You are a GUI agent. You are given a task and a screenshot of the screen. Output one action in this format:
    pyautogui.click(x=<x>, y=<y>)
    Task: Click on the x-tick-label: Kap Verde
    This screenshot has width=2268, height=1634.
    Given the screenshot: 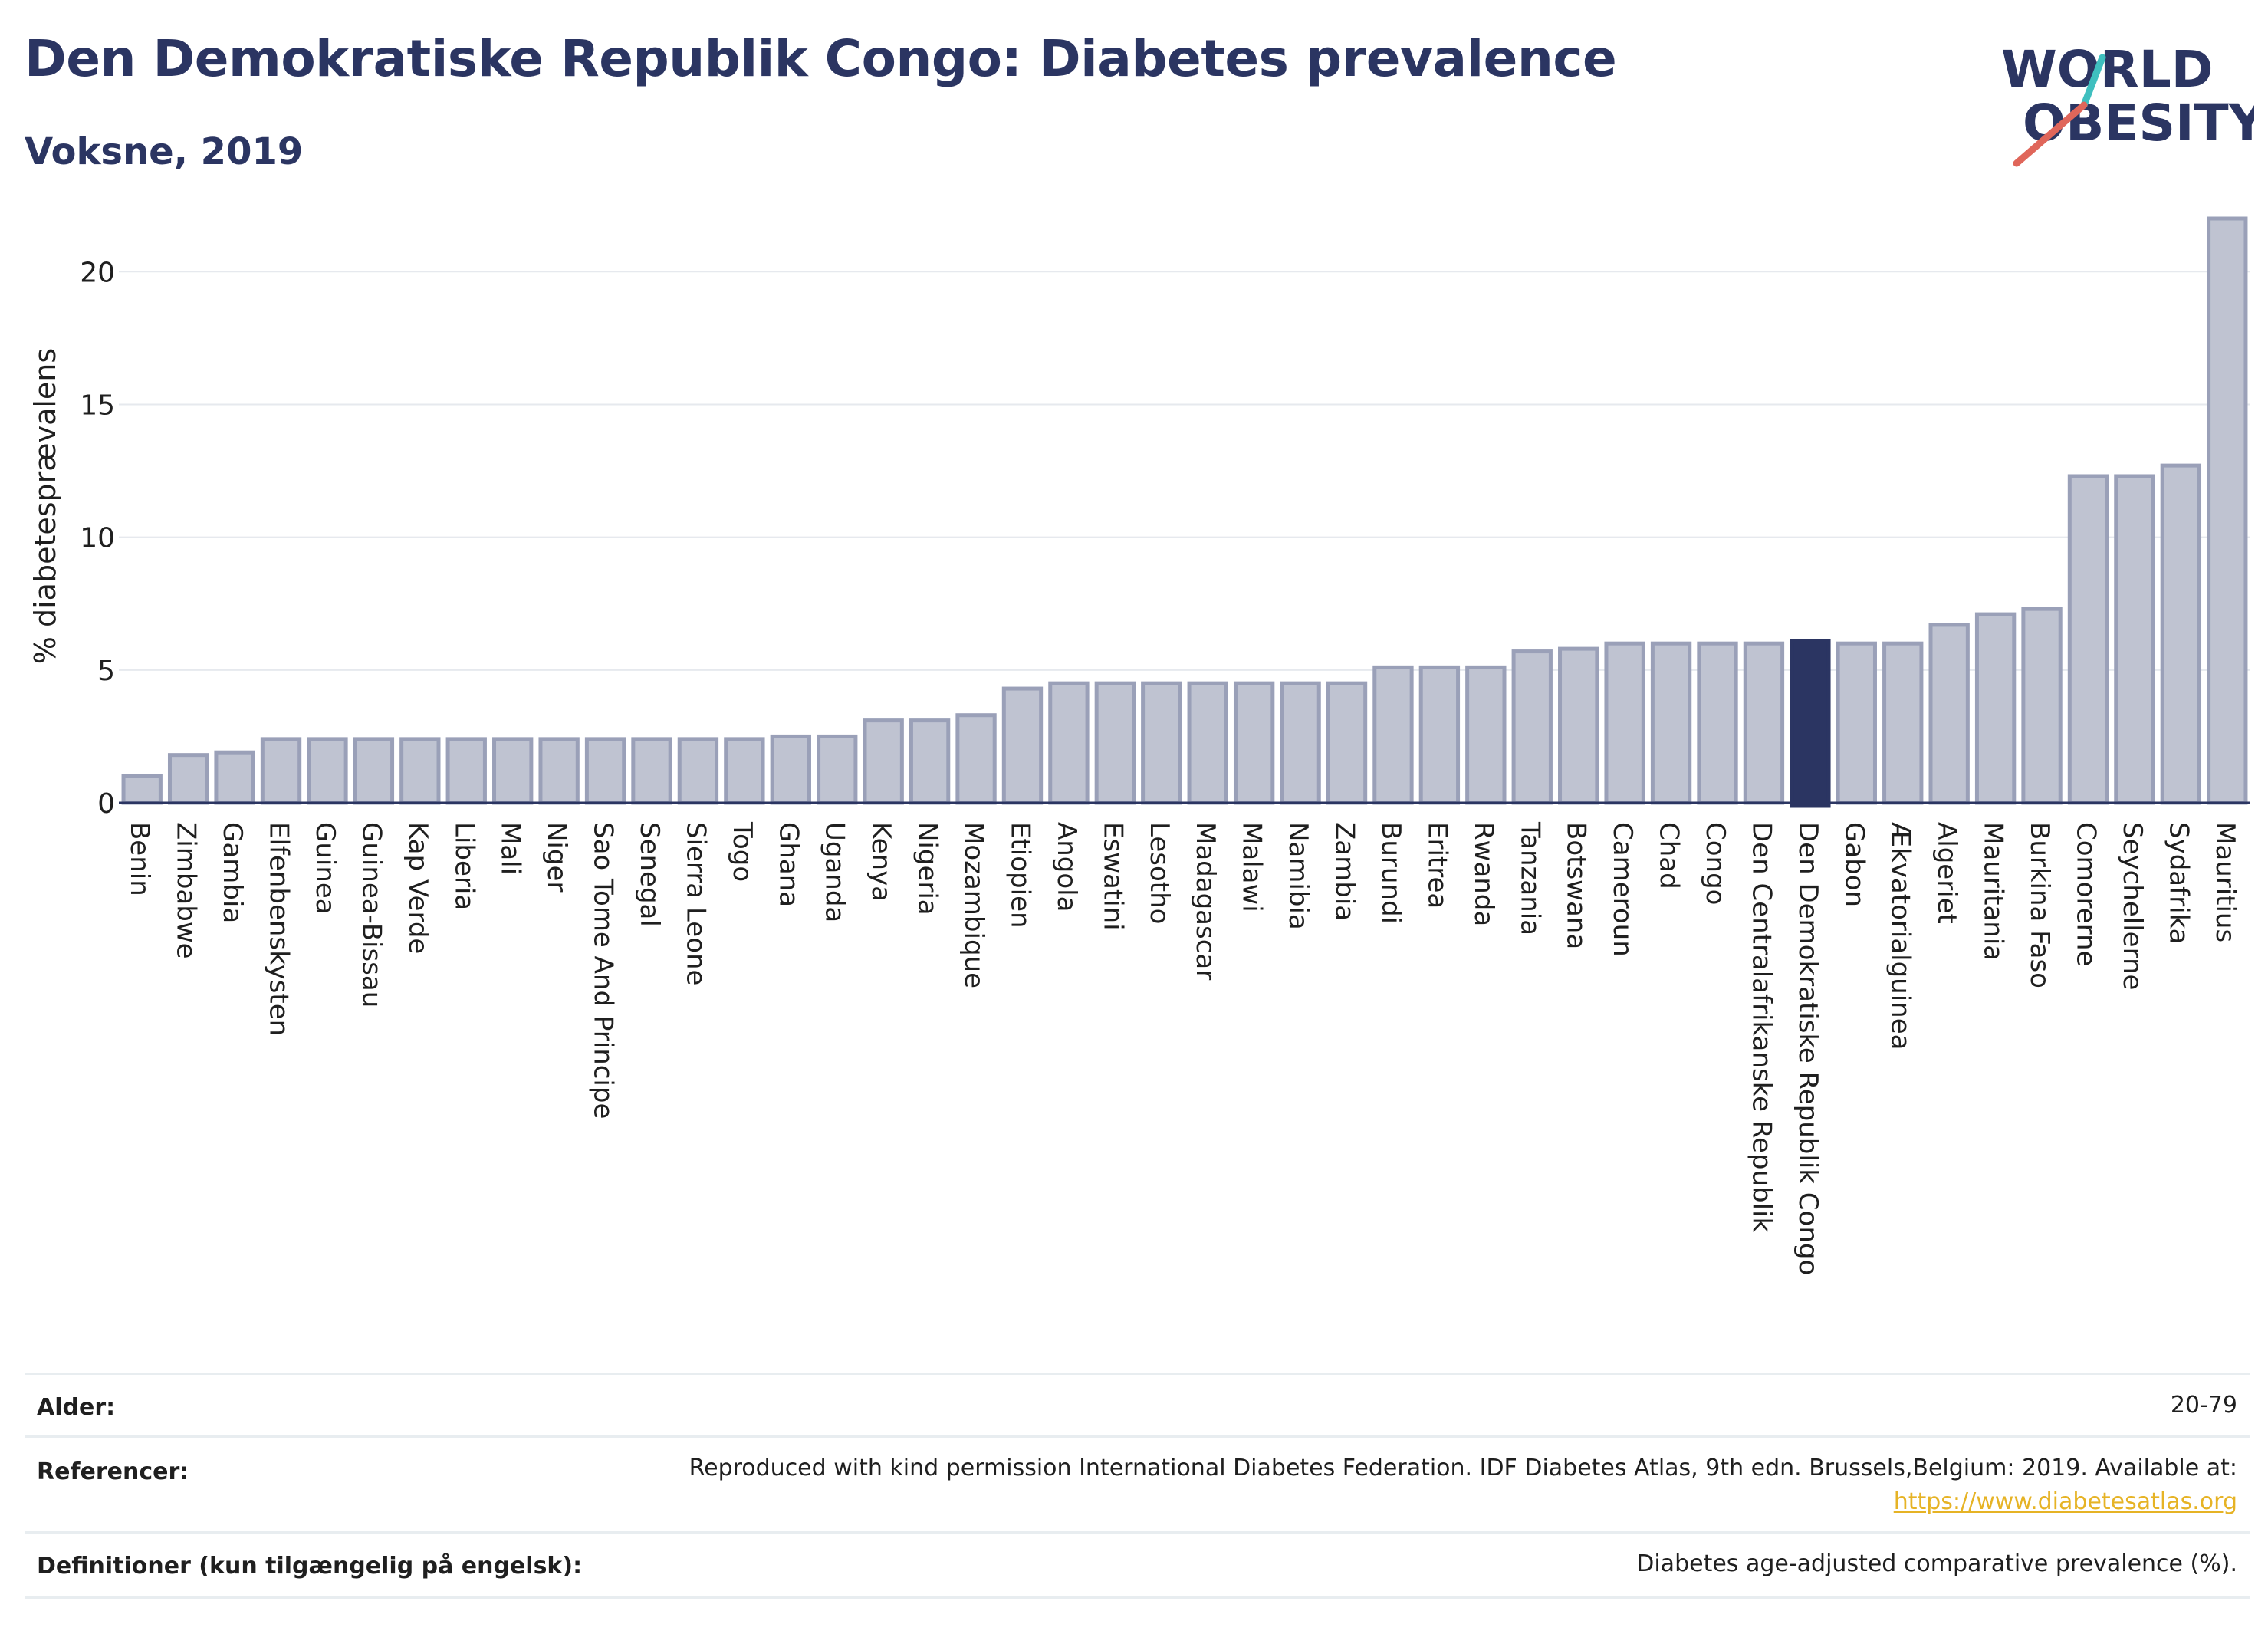 What is the action you would take?
    pyautogui.click(x=418, y=888)
    